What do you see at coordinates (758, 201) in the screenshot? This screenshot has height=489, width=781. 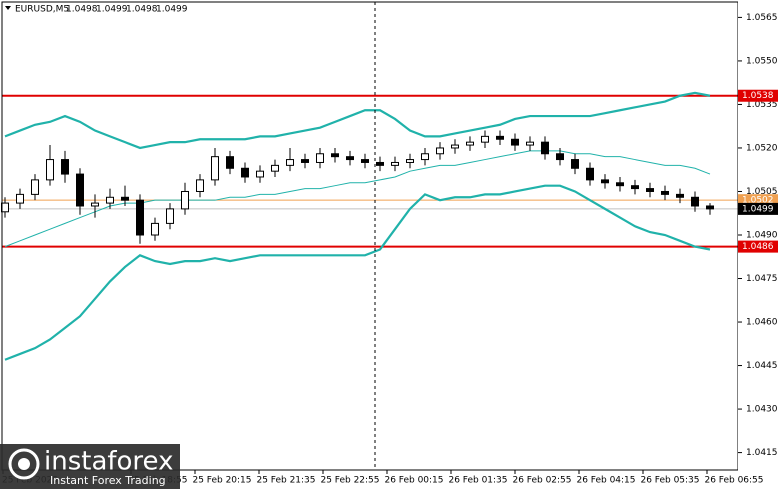 I see `price-tag-label: 1.0502` at bounding box center [758, 201].